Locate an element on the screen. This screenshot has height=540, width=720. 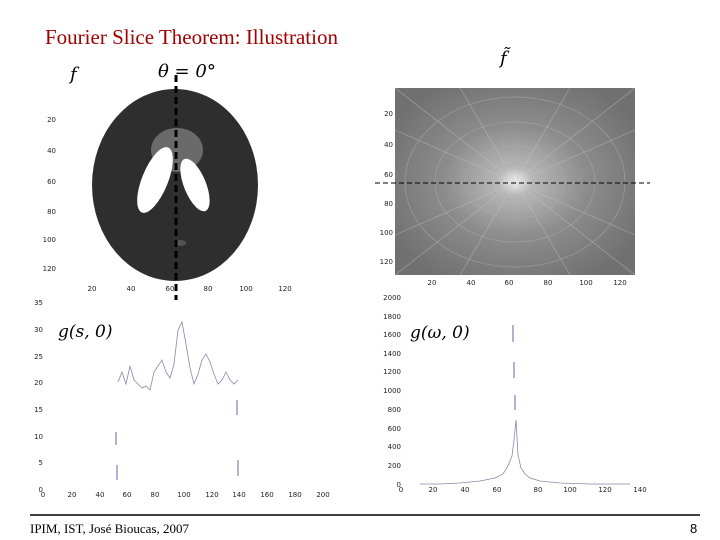
y-tick-label: 600 is located at coordinates (394, 429).